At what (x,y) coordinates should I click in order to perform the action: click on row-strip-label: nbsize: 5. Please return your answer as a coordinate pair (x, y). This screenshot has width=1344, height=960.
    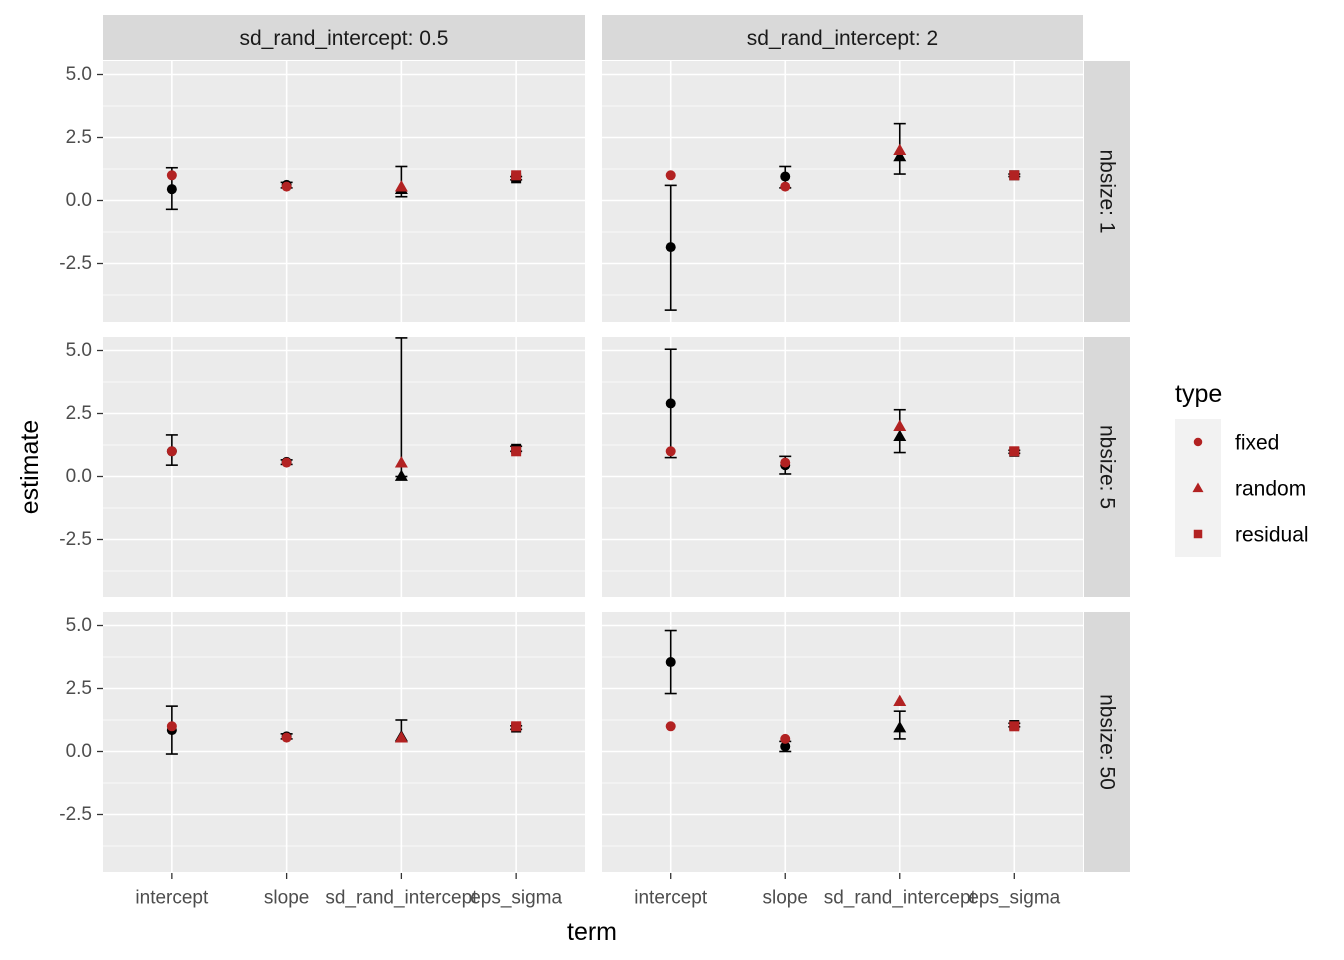
    Looking at the image, I should click on (1107, 467).